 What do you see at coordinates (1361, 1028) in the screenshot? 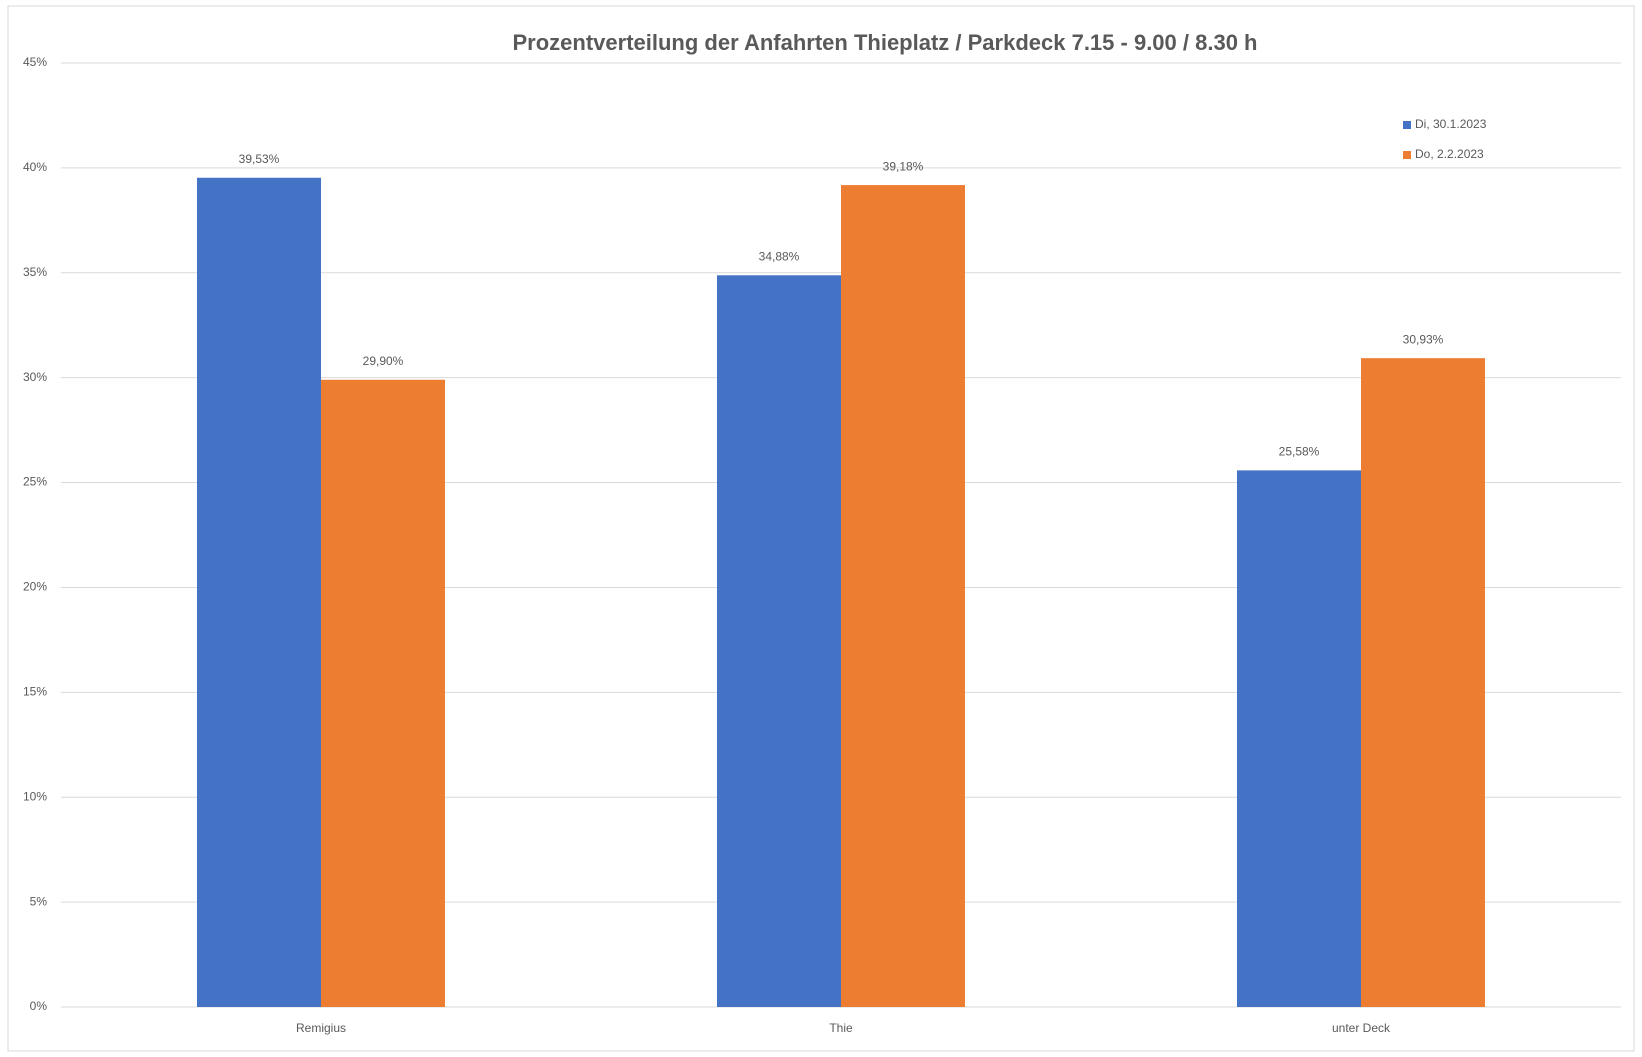
I see `x-tick-label: unter Deck` at bounding box center [1361, 1028].